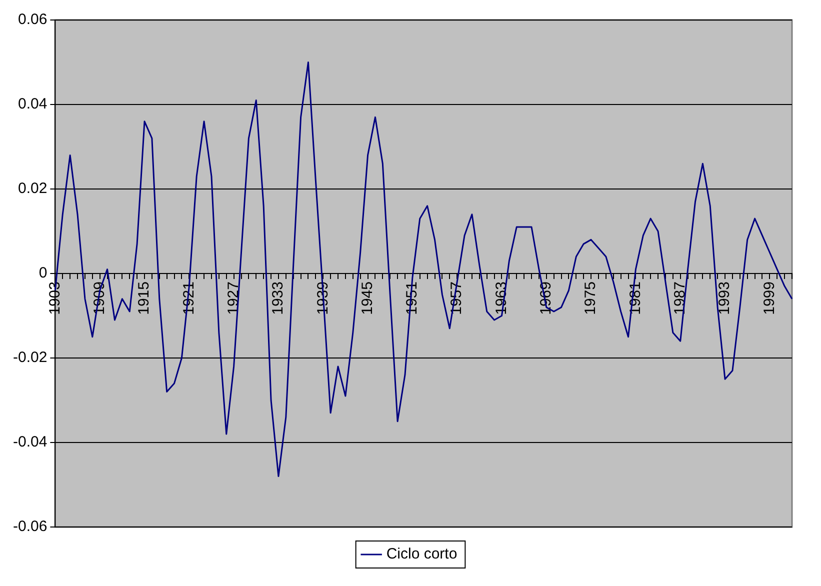 The image size is (821, 586). I want to click on y-tick-label: 0.04, so click(33, 104).